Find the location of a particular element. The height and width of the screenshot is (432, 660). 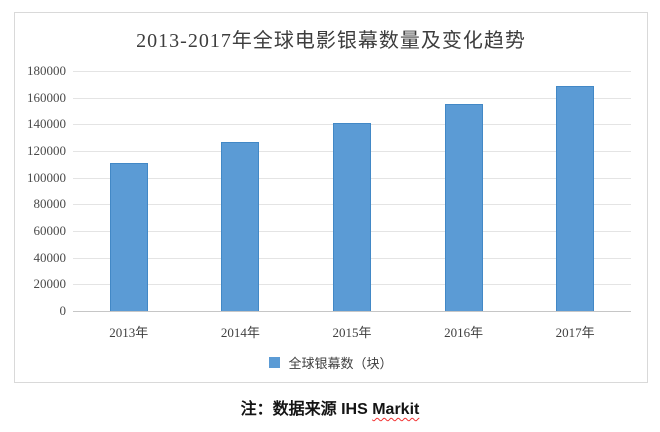

y-axis-tick-label: 20000 is located at coordinates (50, 284).